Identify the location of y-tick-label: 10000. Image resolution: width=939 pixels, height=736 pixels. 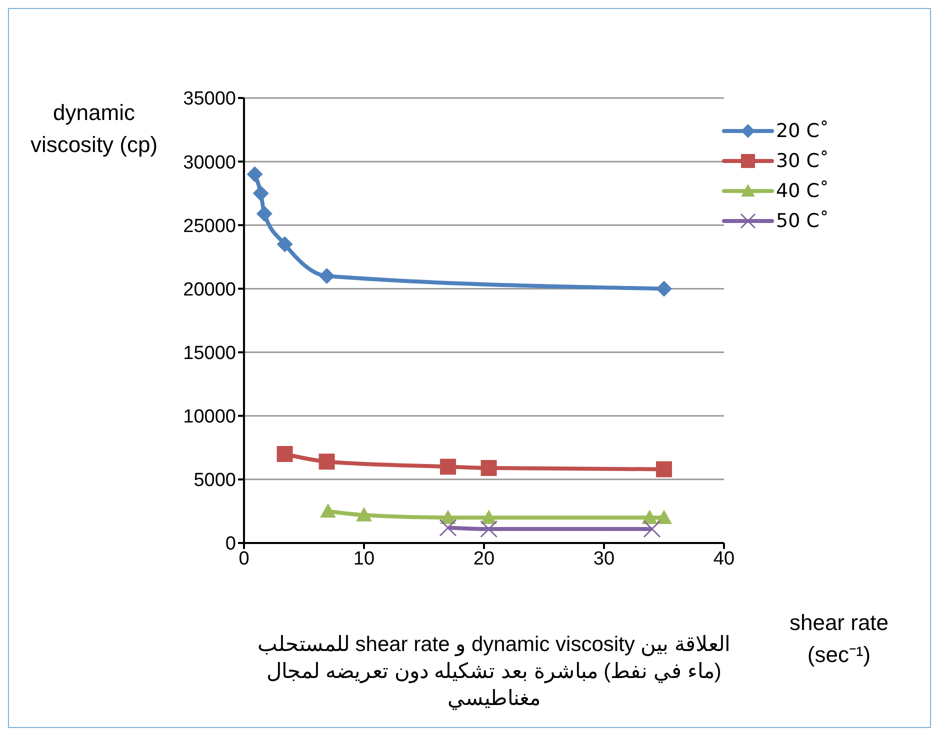
(209, 417).